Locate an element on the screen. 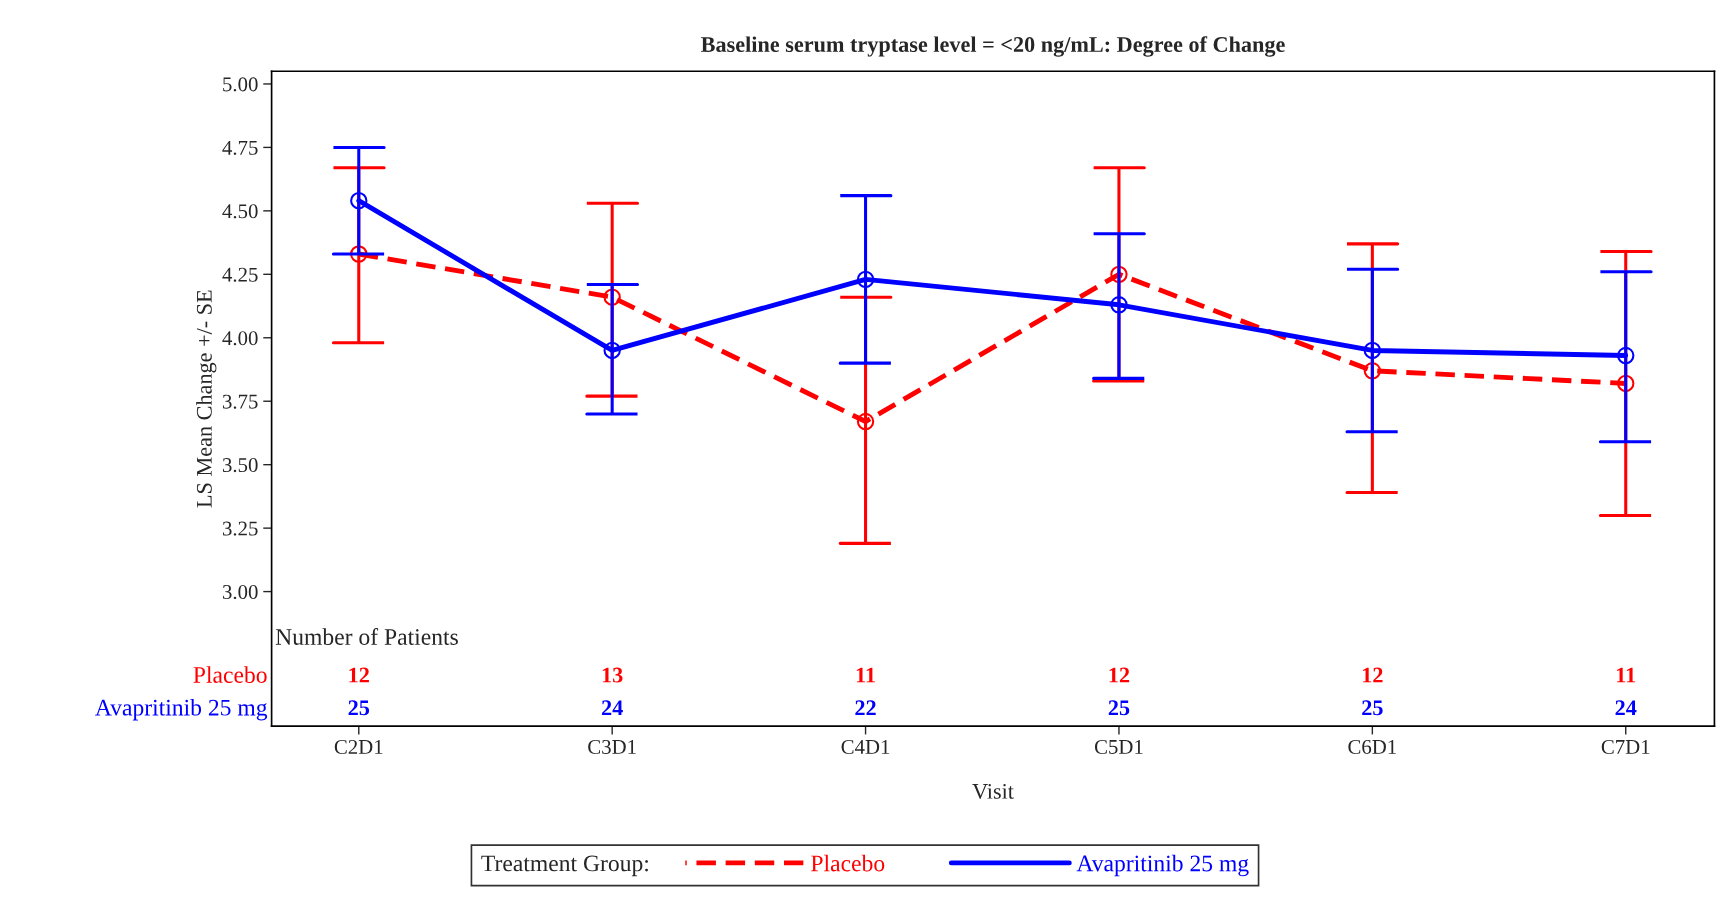 The image size is (1730, 902). x-tick-label: C2D1 is located at coordinates (358, 746).